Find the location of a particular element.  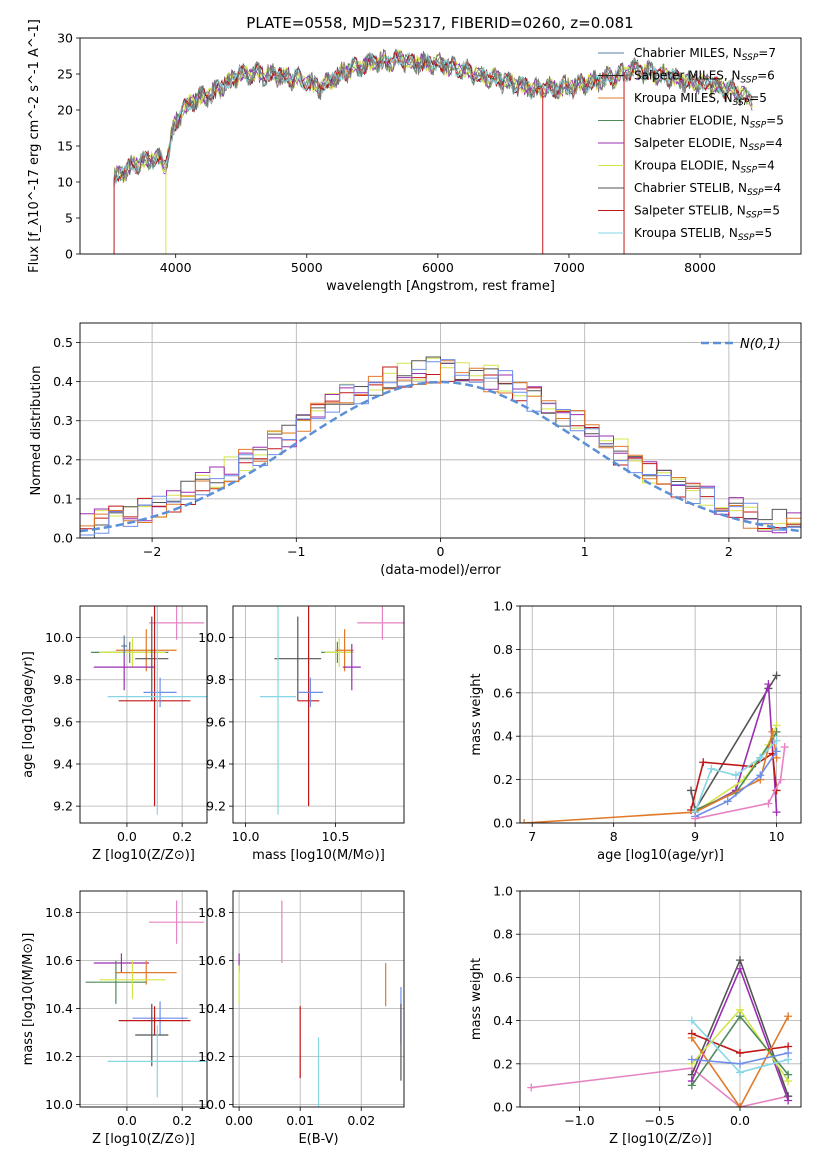

y-tick-label: 9.2 is located at coordinates (63, 806).